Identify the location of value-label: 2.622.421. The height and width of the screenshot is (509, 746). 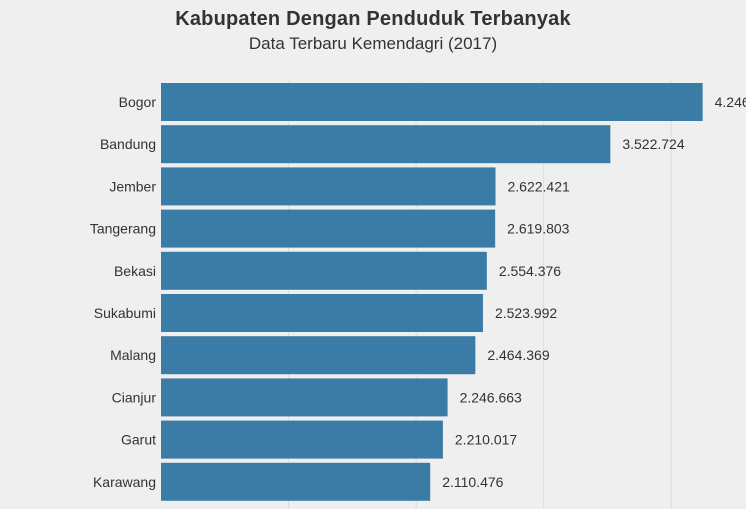
(539, 186).